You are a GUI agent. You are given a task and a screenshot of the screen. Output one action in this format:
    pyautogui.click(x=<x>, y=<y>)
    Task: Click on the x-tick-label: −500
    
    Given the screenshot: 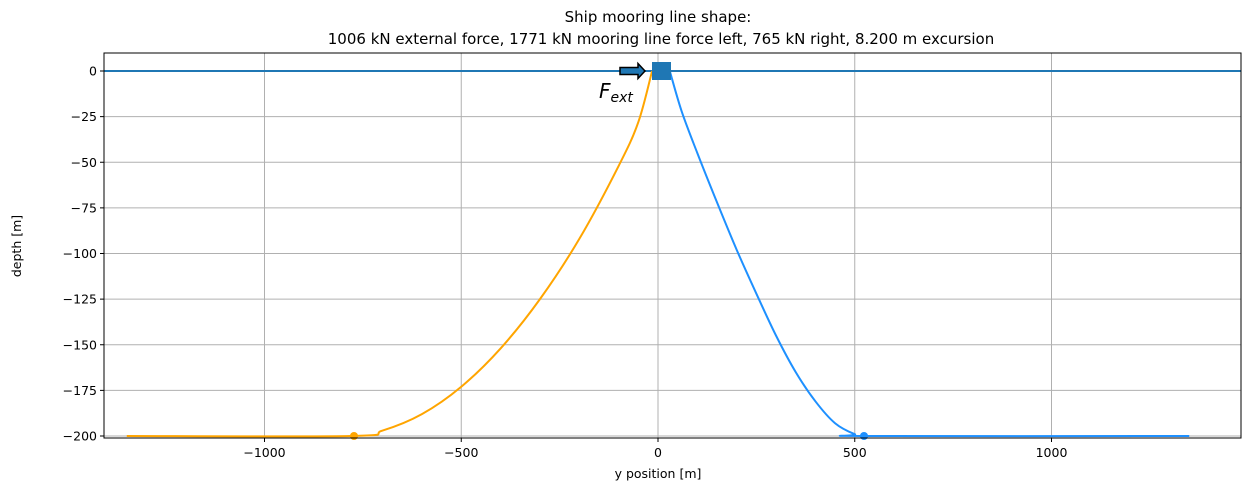 What is the action you would take?
    pyautogui.click(x=461, y=452)
    